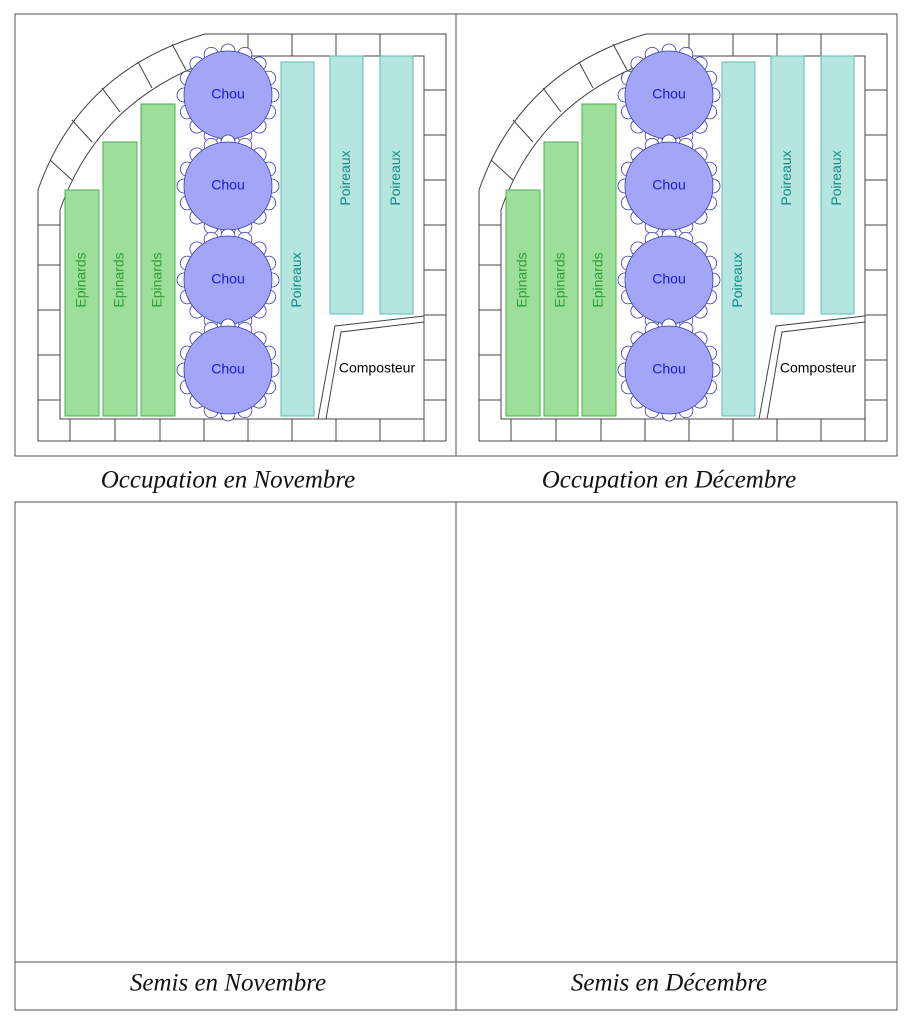 This screenshot has width=909, height=1023. I want to click on sowing-caption: Semis en Novembre, so click(228, 983).